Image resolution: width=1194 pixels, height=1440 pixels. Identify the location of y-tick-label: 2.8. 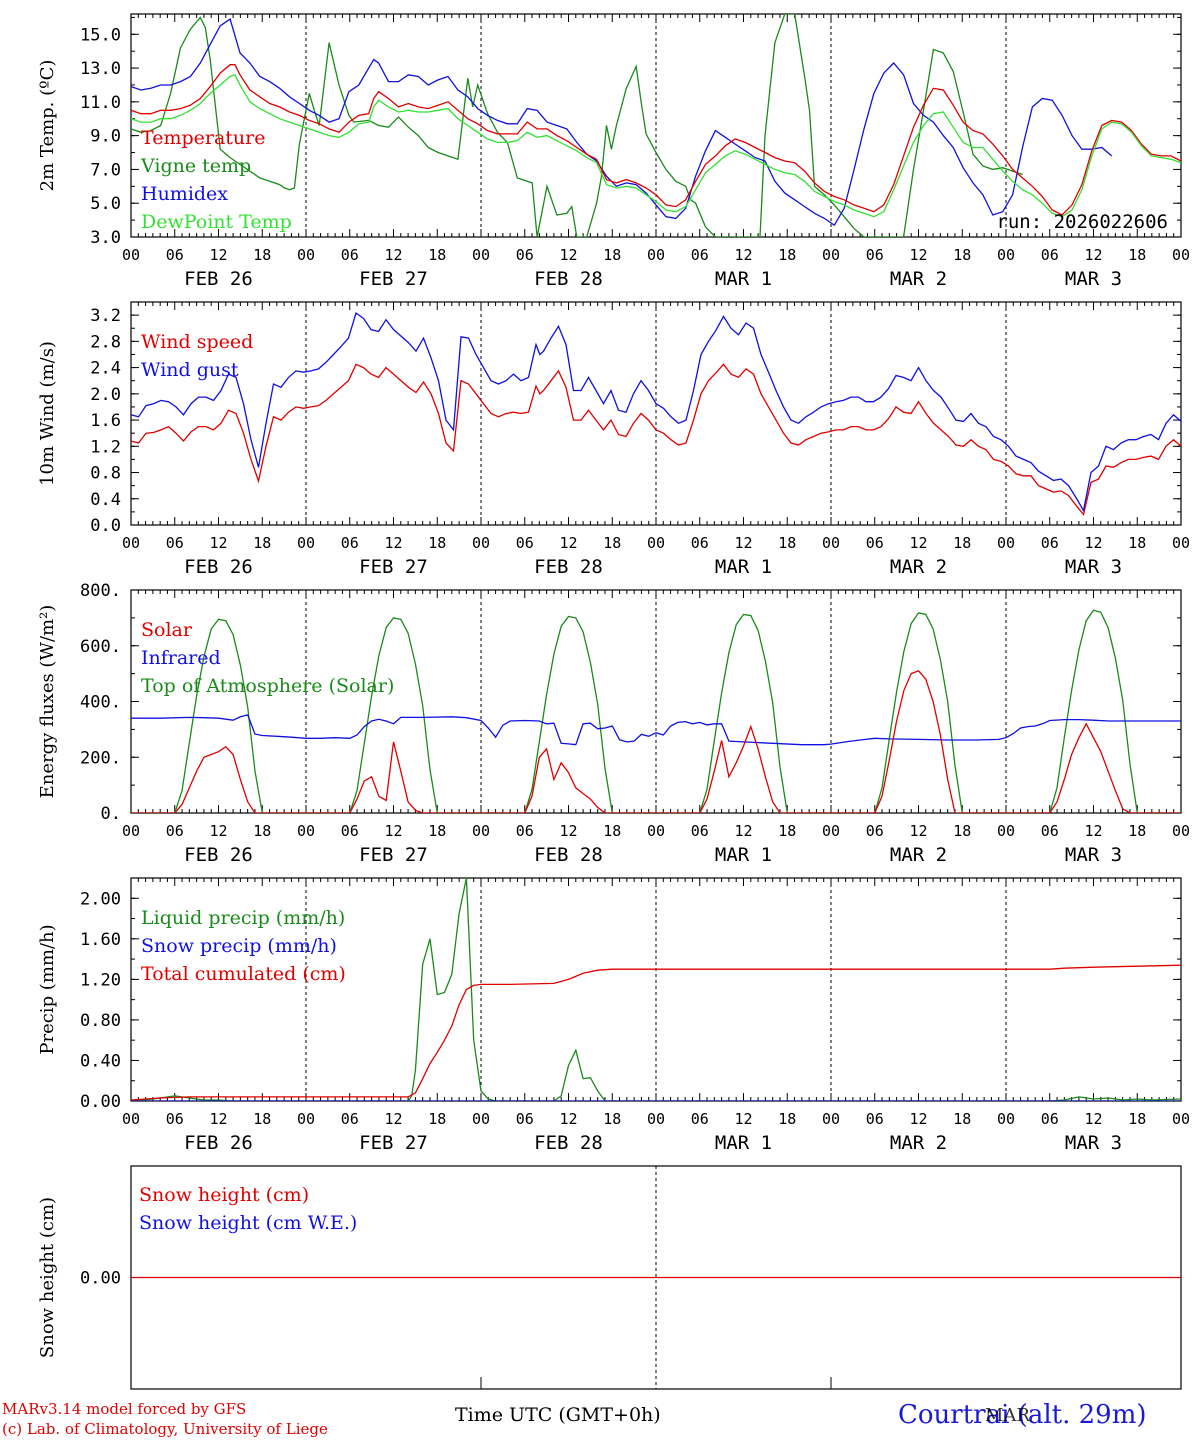
(105, 342).